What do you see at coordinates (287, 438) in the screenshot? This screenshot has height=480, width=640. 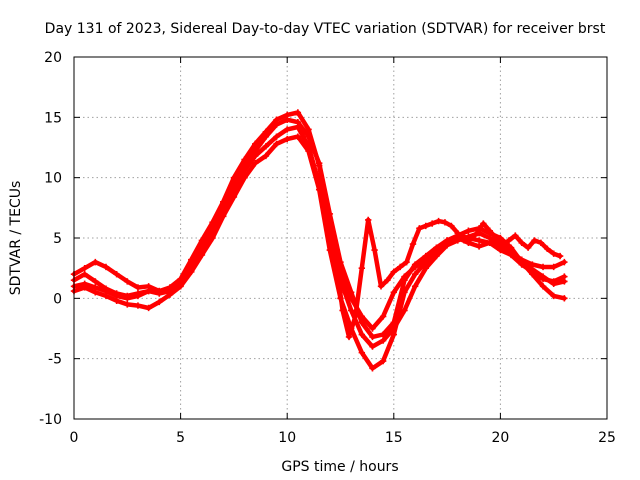 I see `x-tick-label: 10` at bounding box center [287, 438].